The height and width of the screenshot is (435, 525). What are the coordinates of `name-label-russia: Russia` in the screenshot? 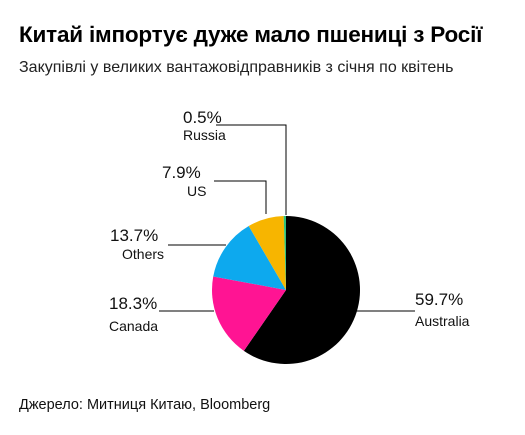 It's located at (204, 135).